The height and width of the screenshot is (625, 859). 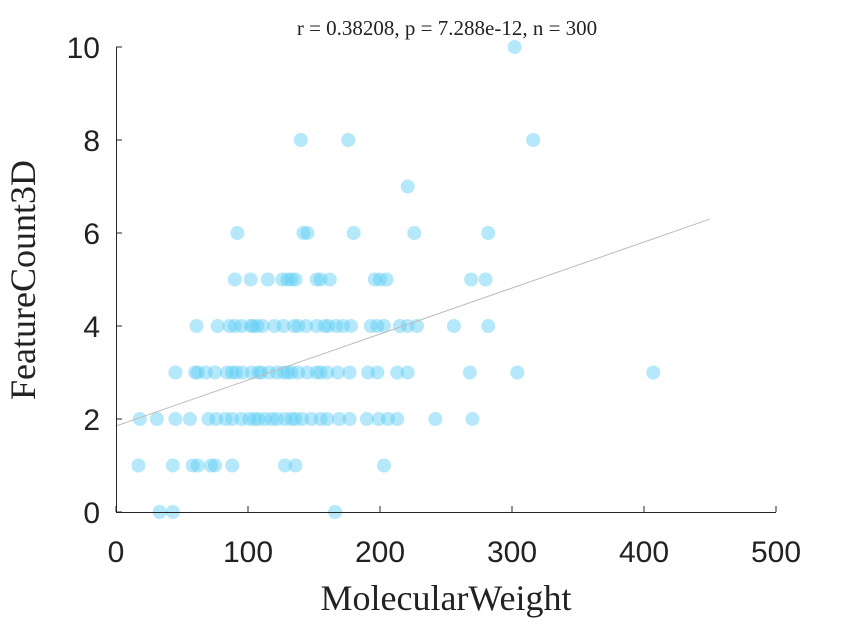 What do you see at coordinates (91, 141) in the screenshot?
I see `y-tick-label: 8` at bounding box center [91, 141].